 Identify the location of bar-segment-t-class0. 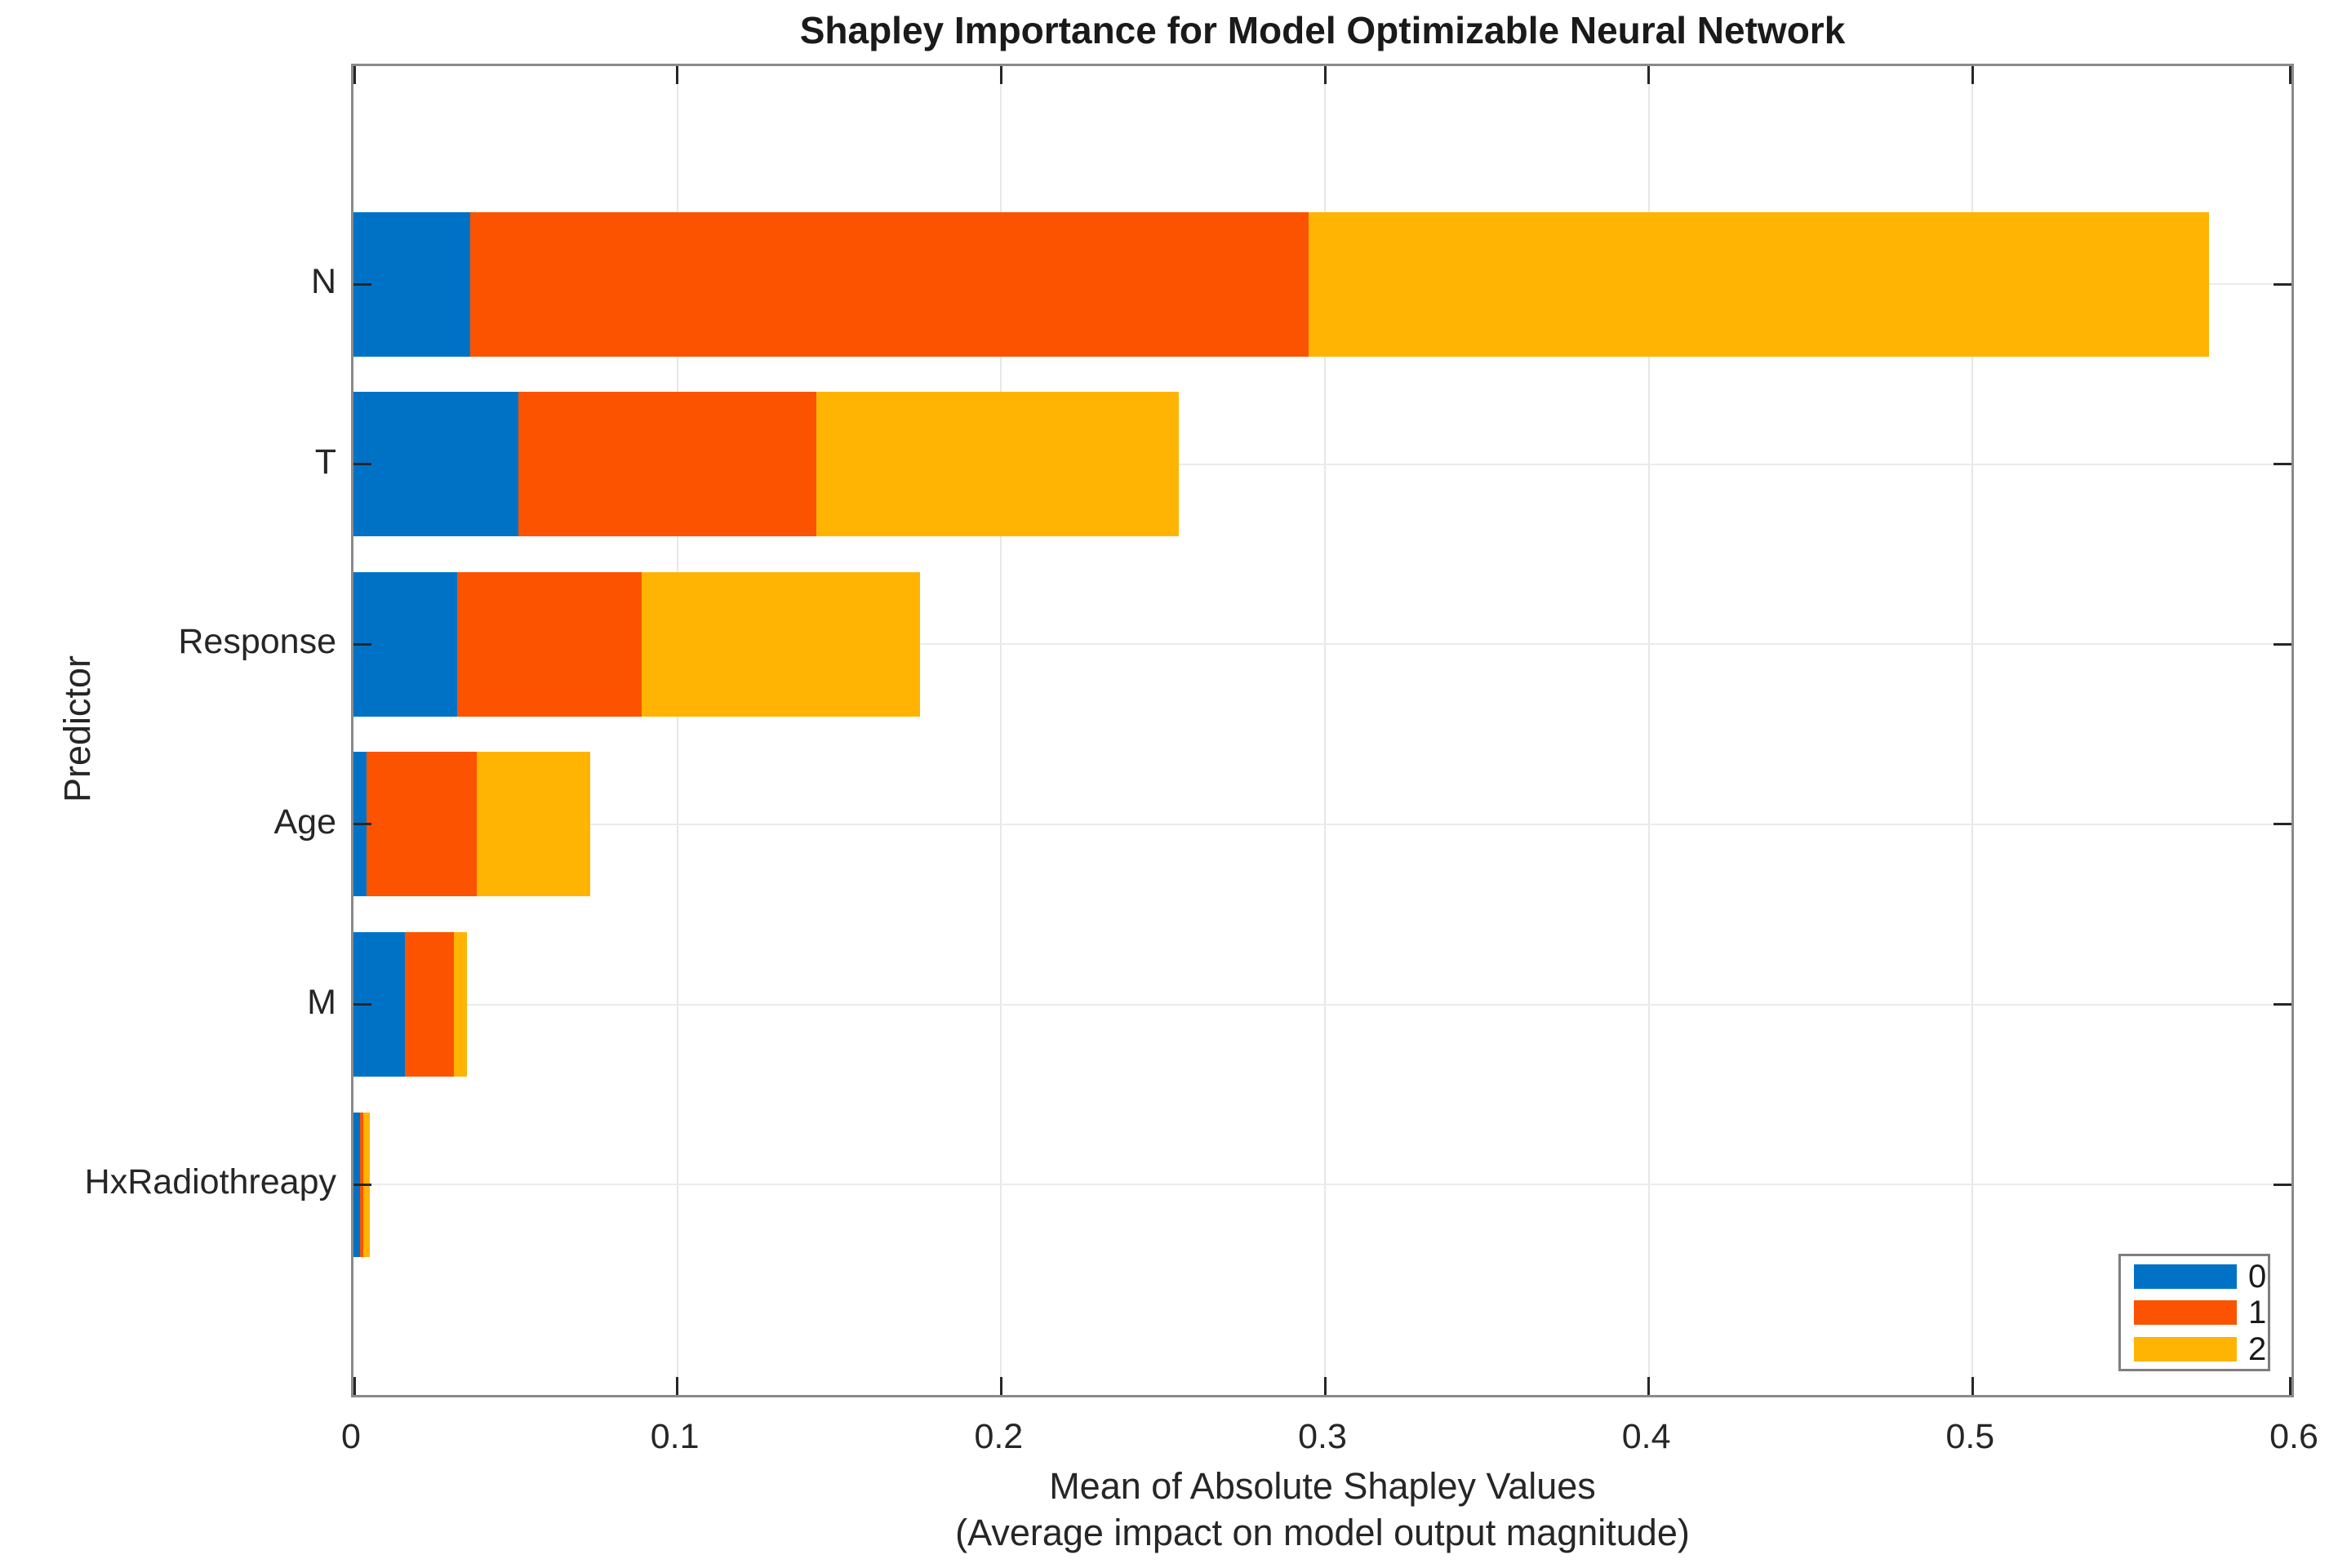
(436, 465).